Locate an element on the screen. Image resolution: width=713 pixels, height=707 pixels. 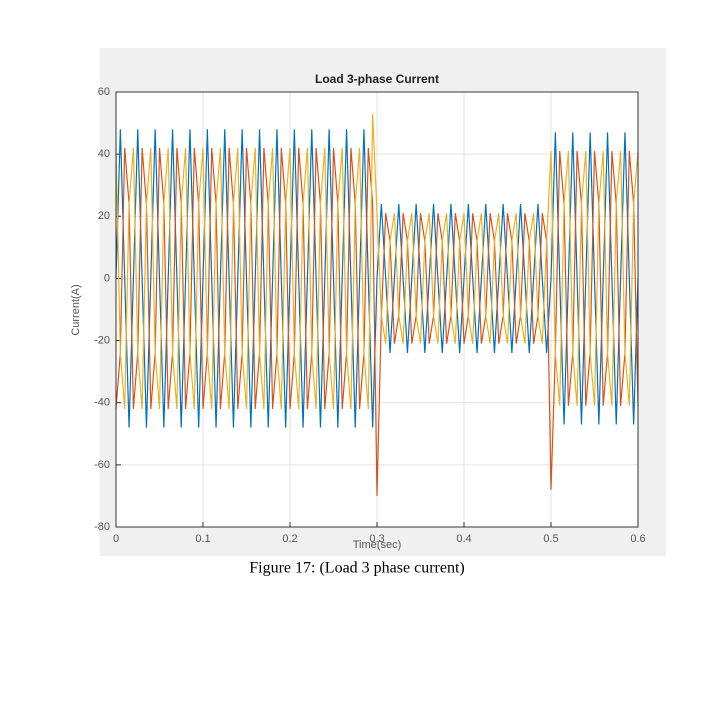
x-tick-label: 0.5 is located at coordinates (550, 539).